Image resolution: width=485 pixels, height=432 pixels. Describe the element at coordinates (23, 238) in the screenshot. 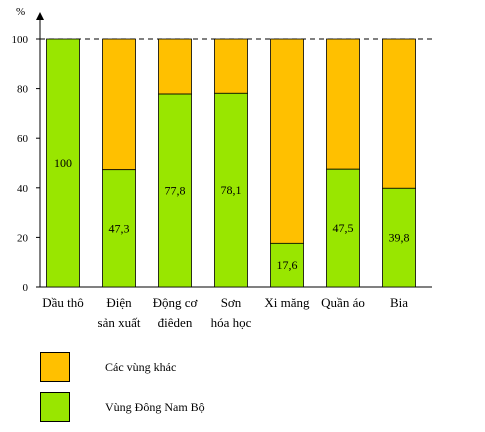

I see `y-tick-label: 20` at that location.